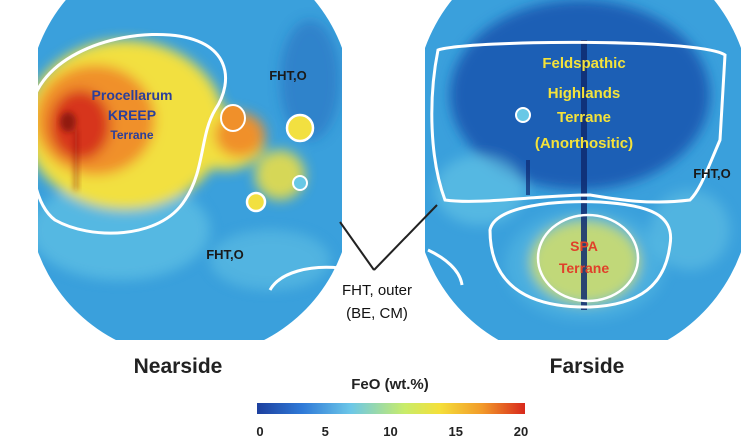 This screenshot has height=444, width=743. I want to click on colorbar-tick-15: 15, so click(456, 431).